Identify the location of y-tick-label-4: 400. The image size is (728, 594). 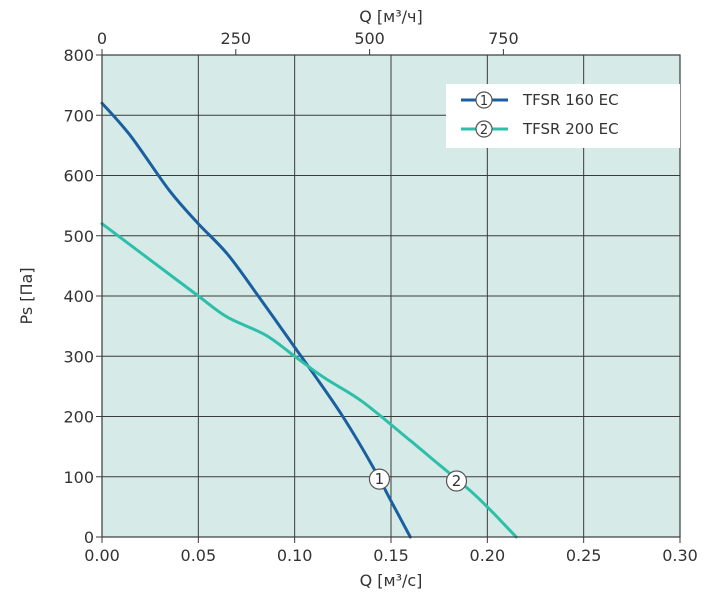
(78, 296).